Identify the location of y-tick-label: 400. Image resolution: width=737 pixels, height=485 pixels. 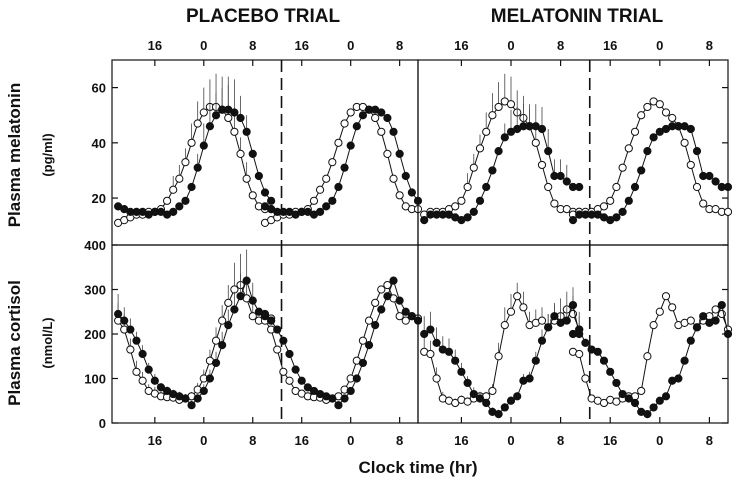
(95, 245).